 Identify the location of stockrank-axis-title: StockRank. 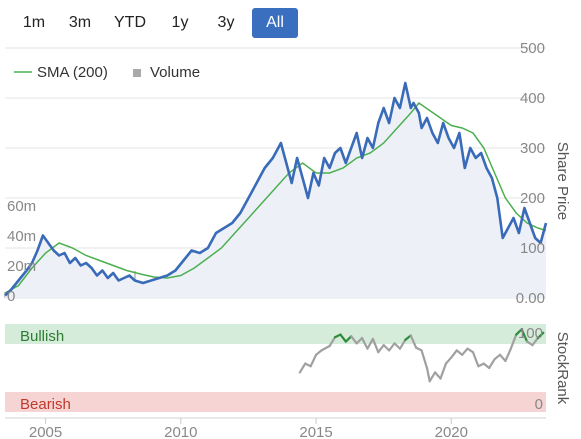
(562, 368).